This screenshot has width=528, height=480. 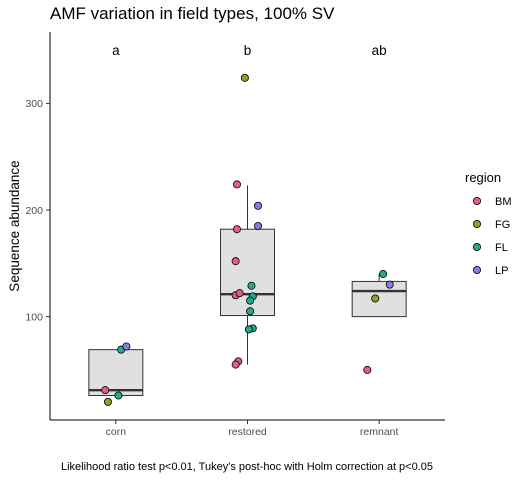 What do you see at coordinates (34, 317) in the screenshot?
I see `y-tick-label: 100` at bounding box center [34, 317].